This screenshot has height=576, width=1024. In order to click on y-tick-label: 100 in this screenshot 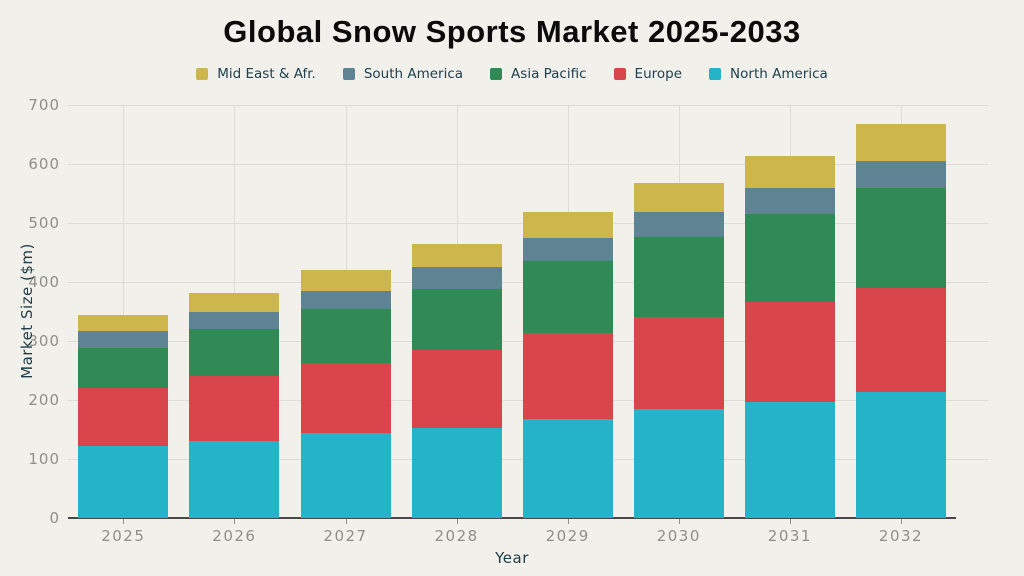, I will do `click(44, 459)`.